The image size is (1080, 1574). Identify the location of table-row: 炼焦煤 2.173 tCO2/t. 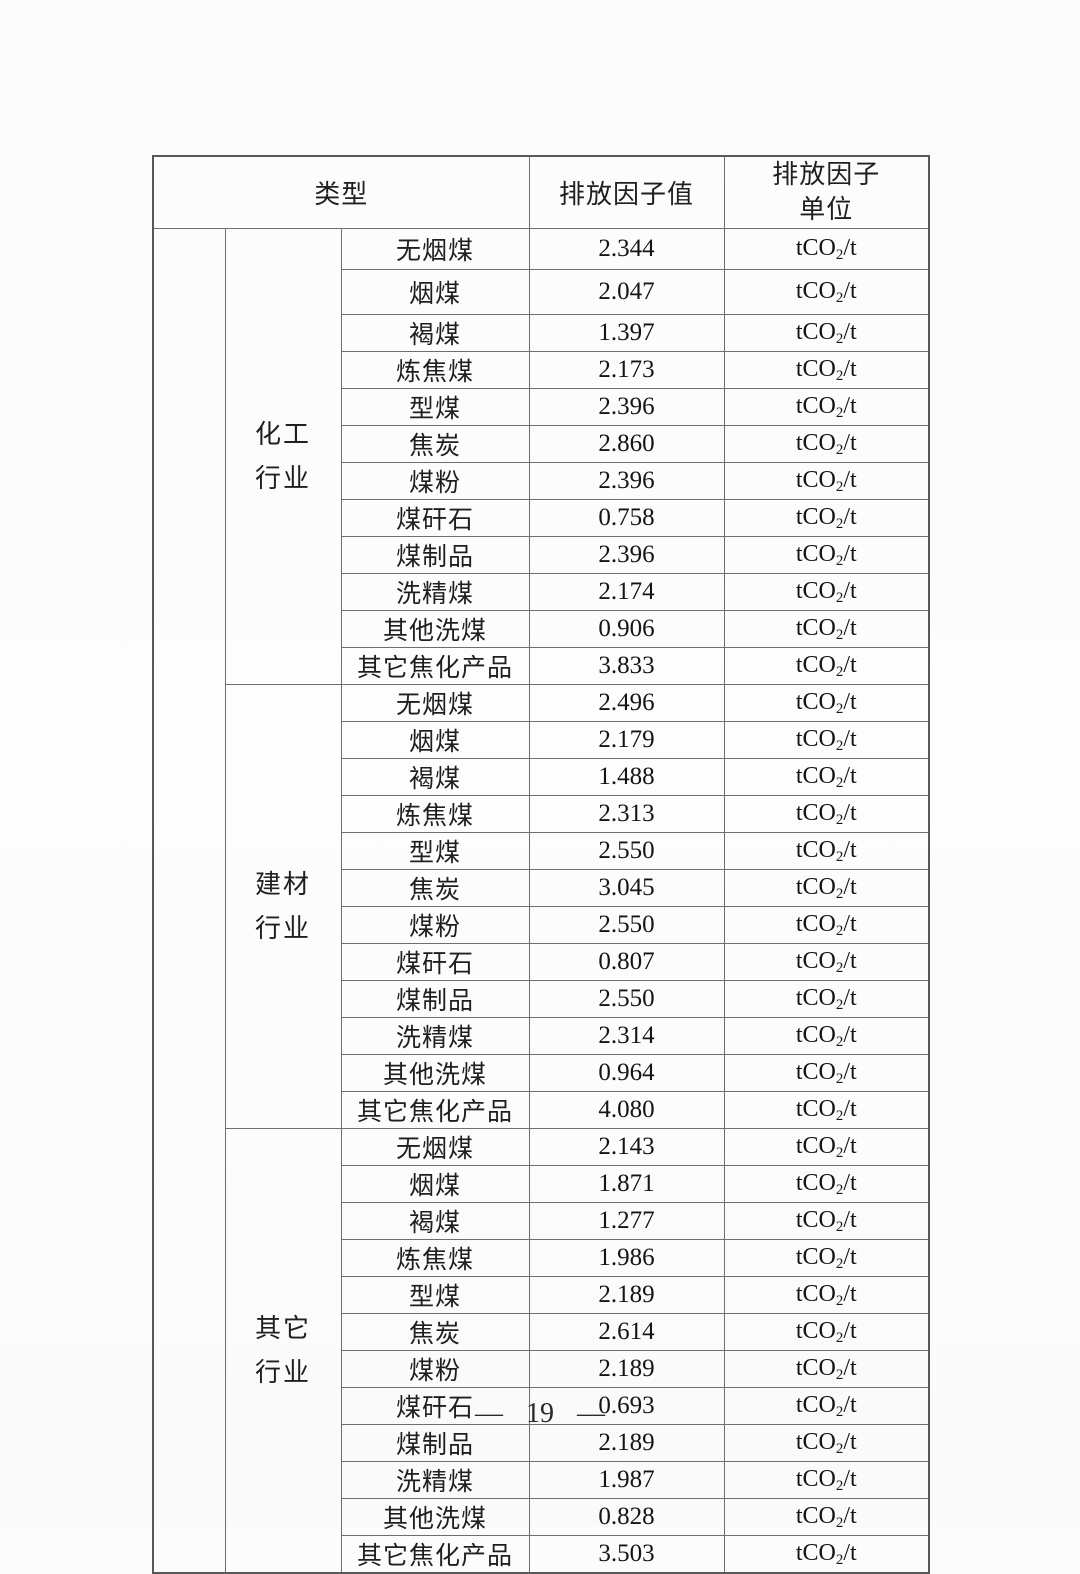
(541, 369).